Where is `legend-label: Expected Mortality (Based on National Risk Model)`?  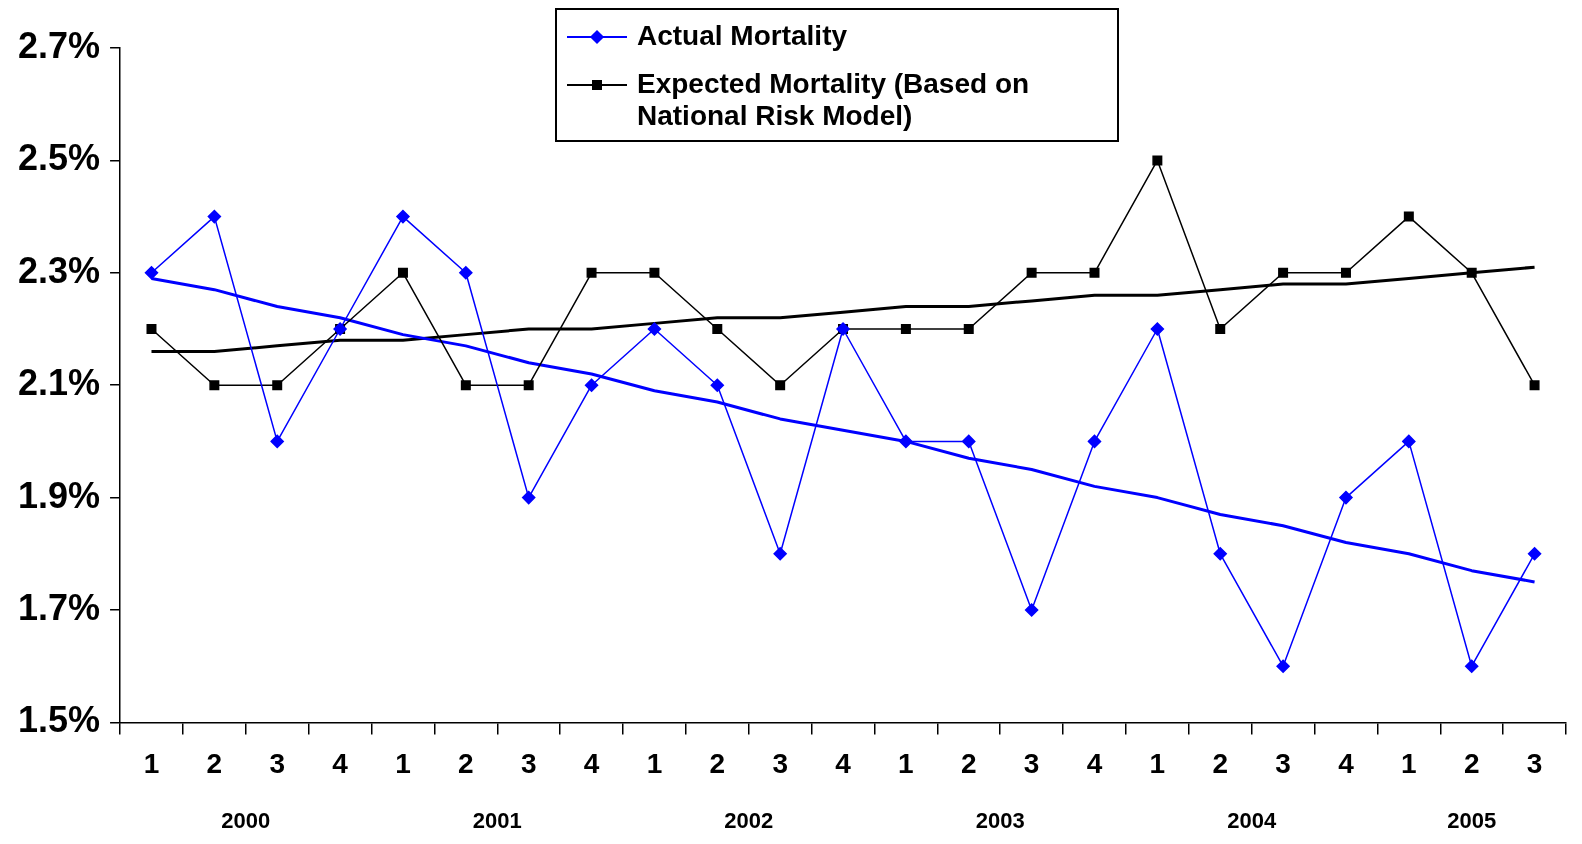 legend-label: Expected Mortality (Based on National Risk Model) is located at coordinates (834, 100).